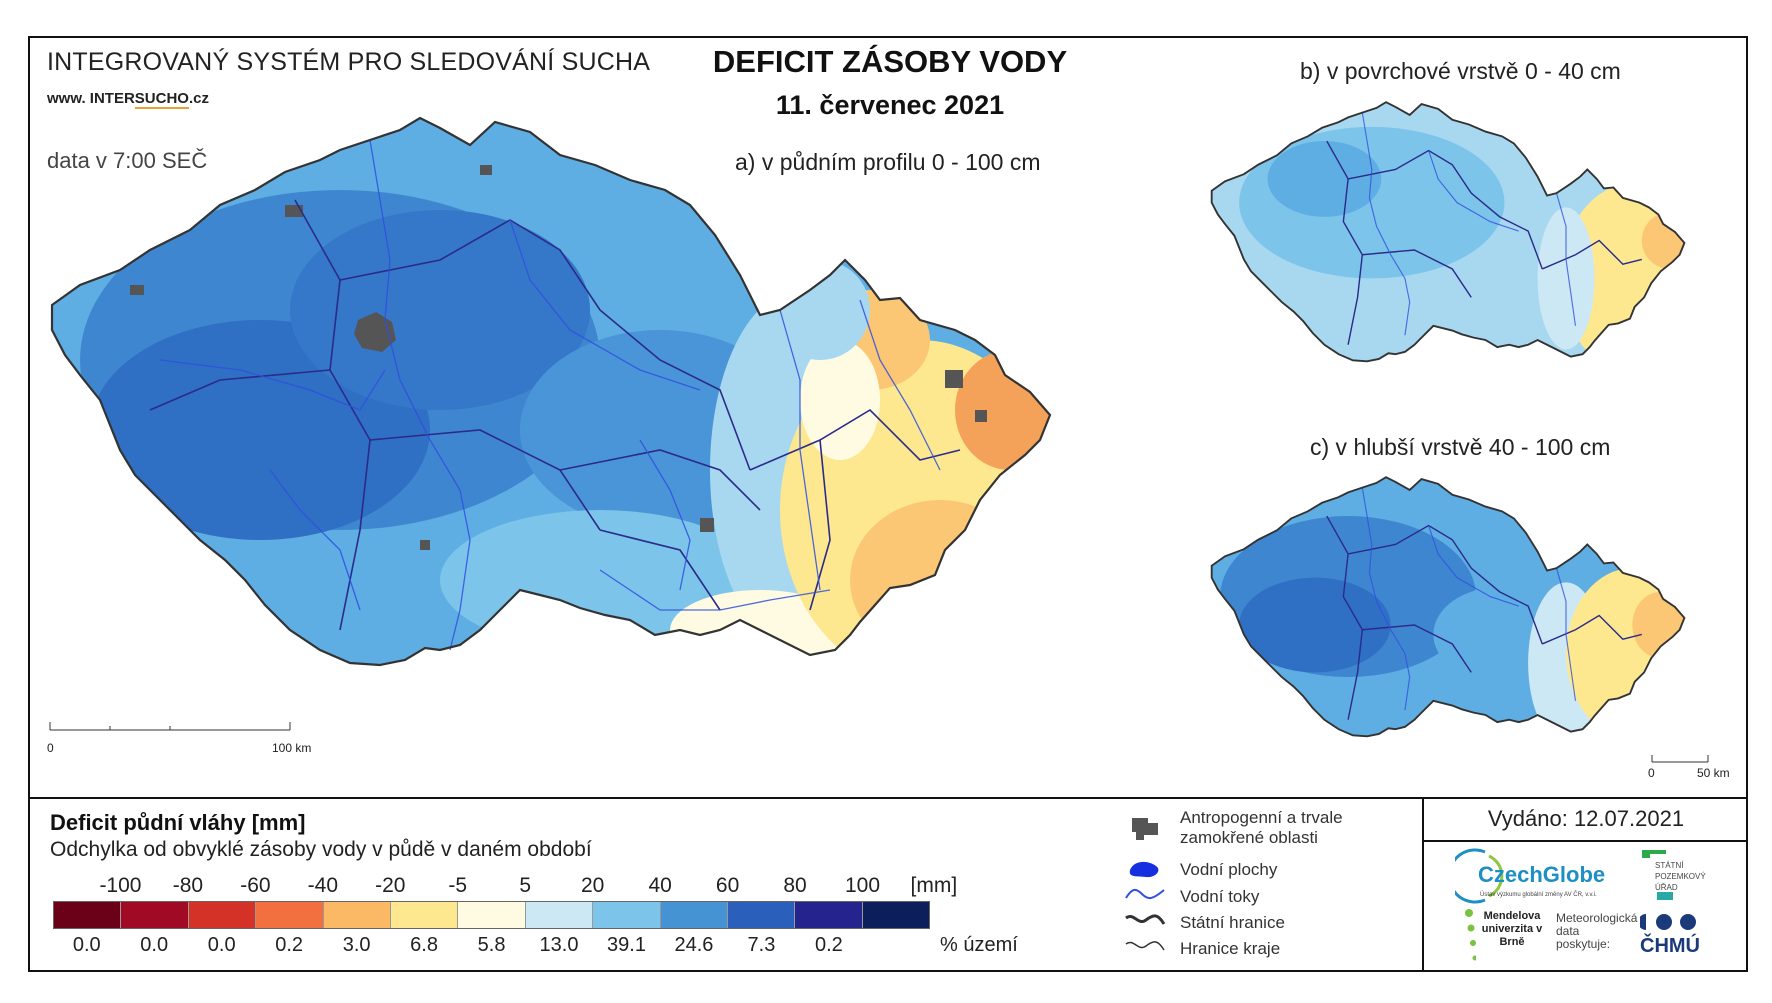  Describe the element at coordinates (1668, 922) in the screenshot. I see `chmu-logo-icon` at that location.